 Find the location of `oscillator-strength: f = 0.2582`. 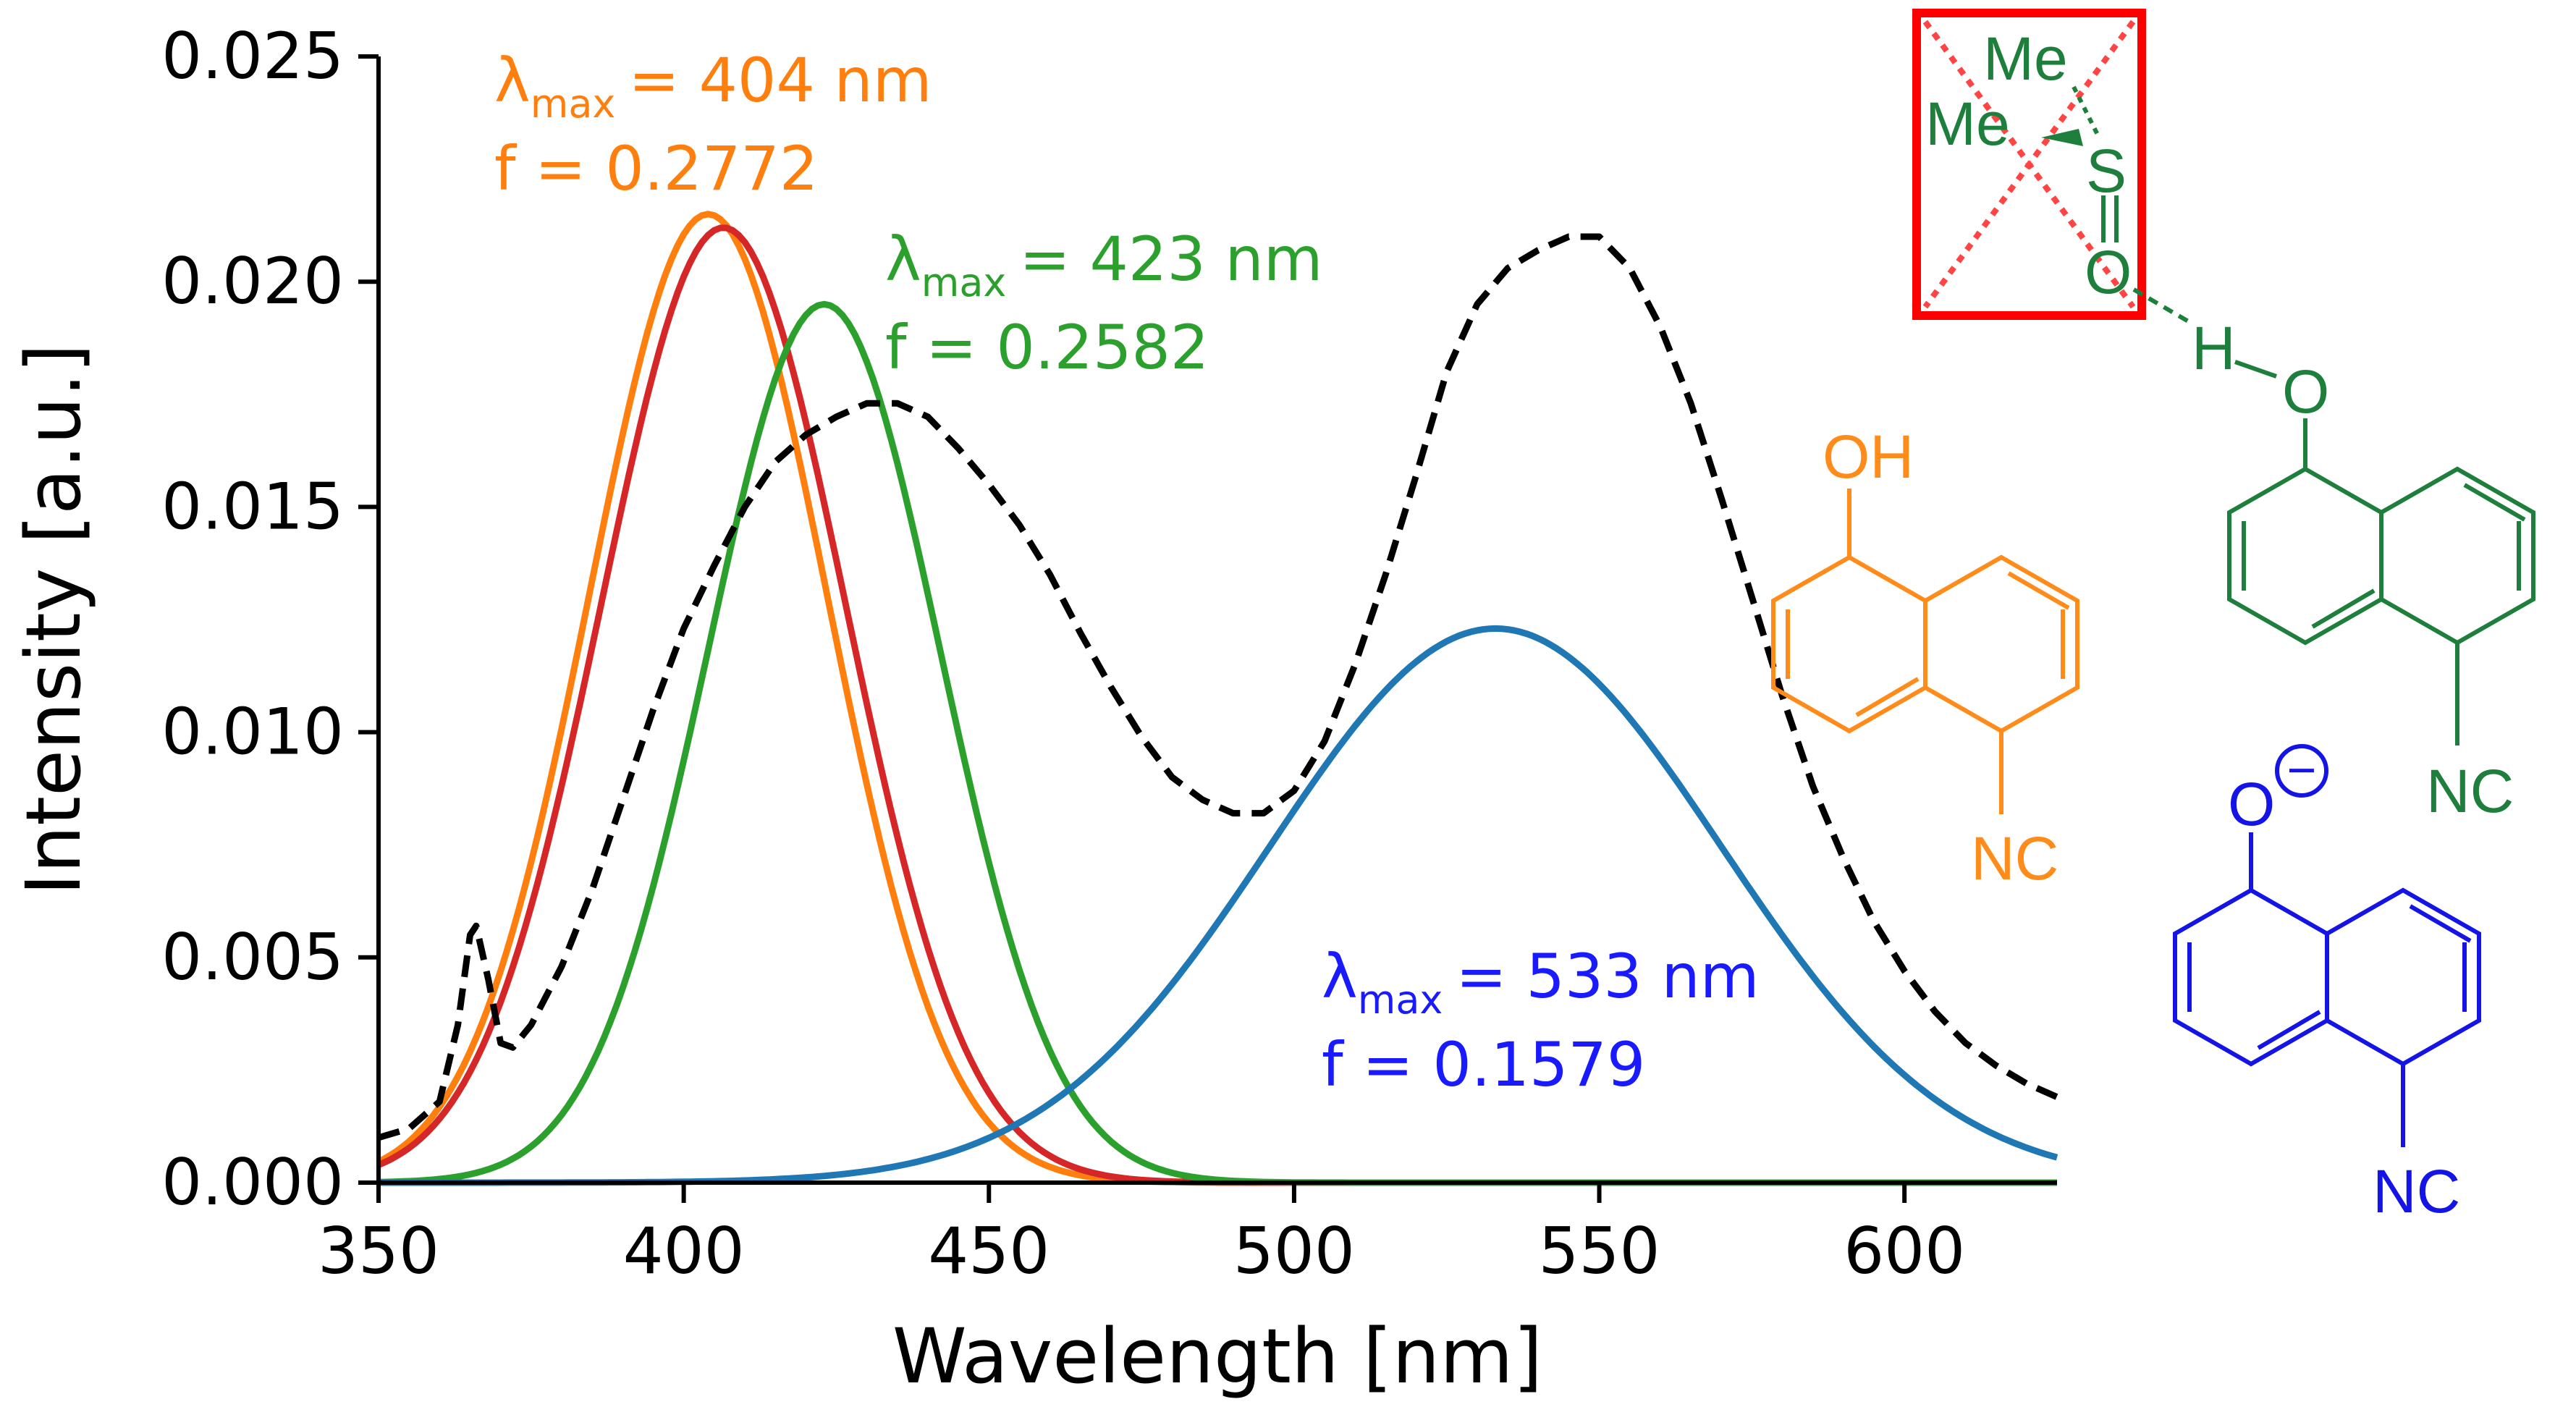

oscillator-strength: f = 0.2582 is located at coordinates (1047, 347).